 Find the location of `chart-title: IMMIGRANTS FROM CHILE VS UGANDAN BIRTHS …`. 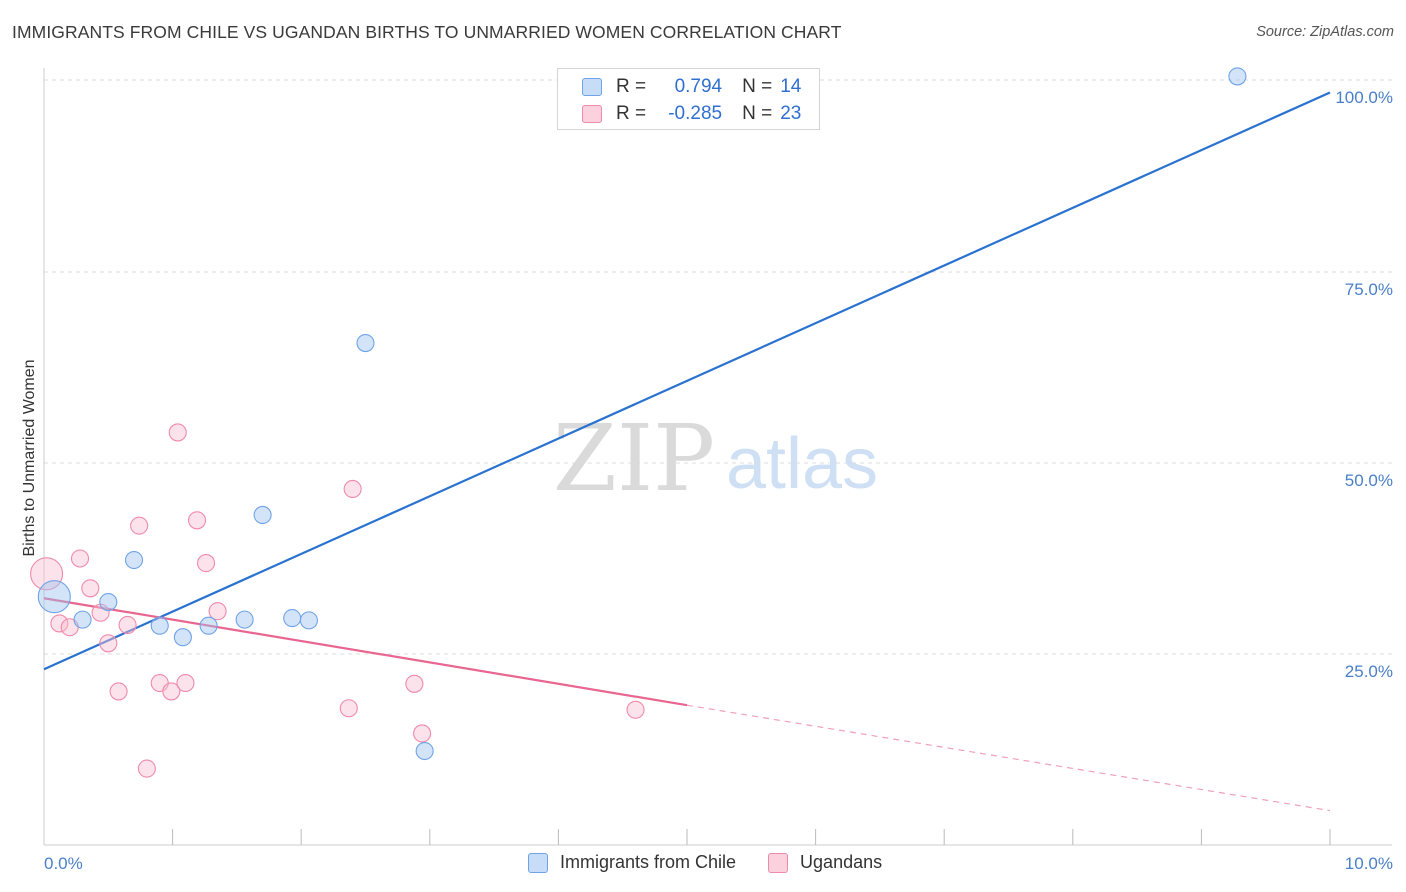

chart-title: IMMIGRANTS FROM CHILE VS UGANDAN BIRTHS … is located at coordinates (427, 32).